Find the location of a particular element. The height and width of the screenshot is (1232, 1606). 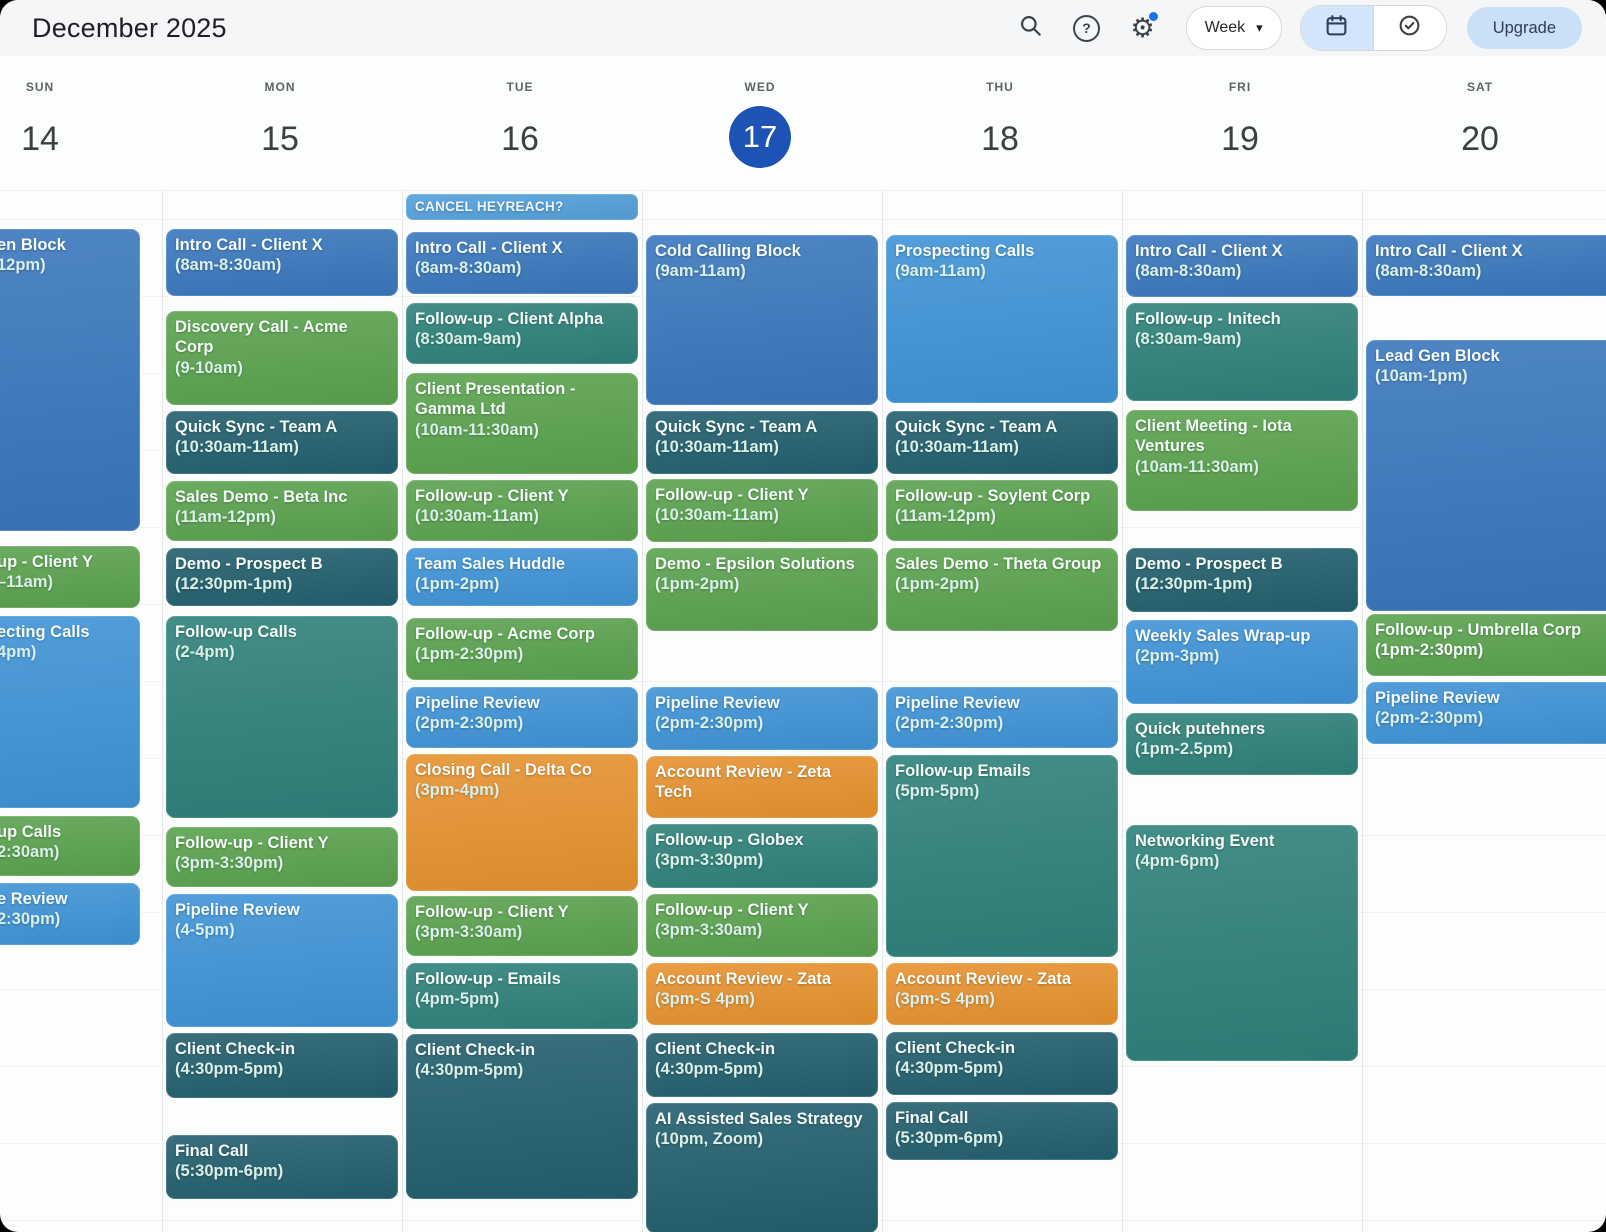

calendar-event: up - Client Y –11am) is located at coordinates (70, 577).